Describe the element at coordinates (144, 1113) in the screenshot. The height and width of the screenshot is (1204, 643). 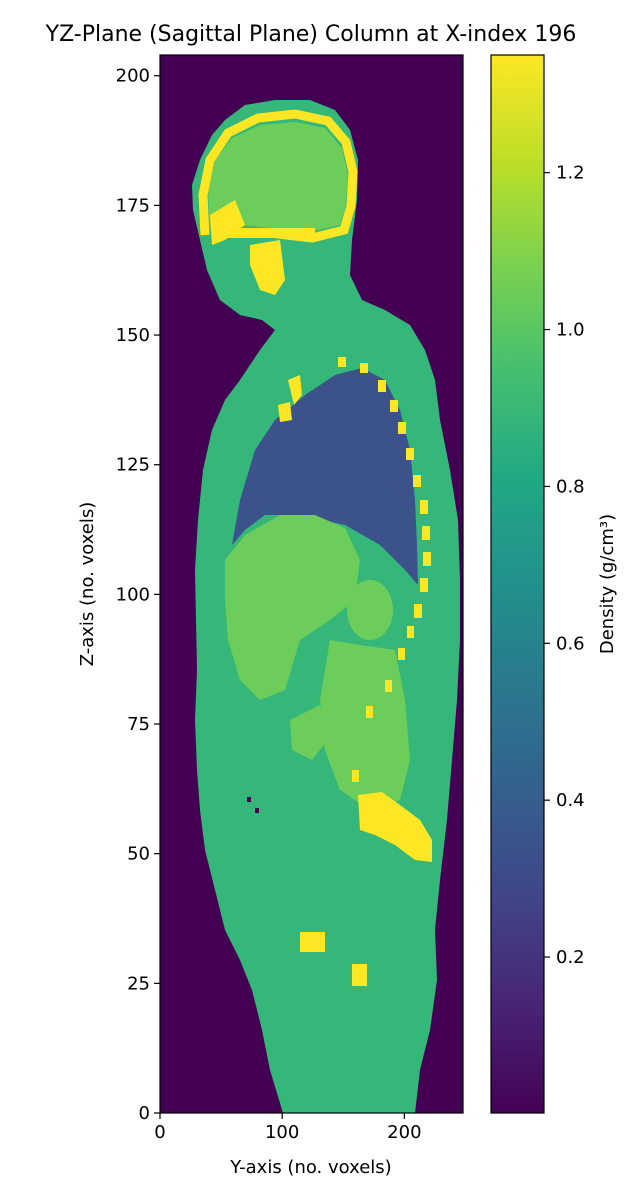
I see `y-tick-label: 0` at that location.